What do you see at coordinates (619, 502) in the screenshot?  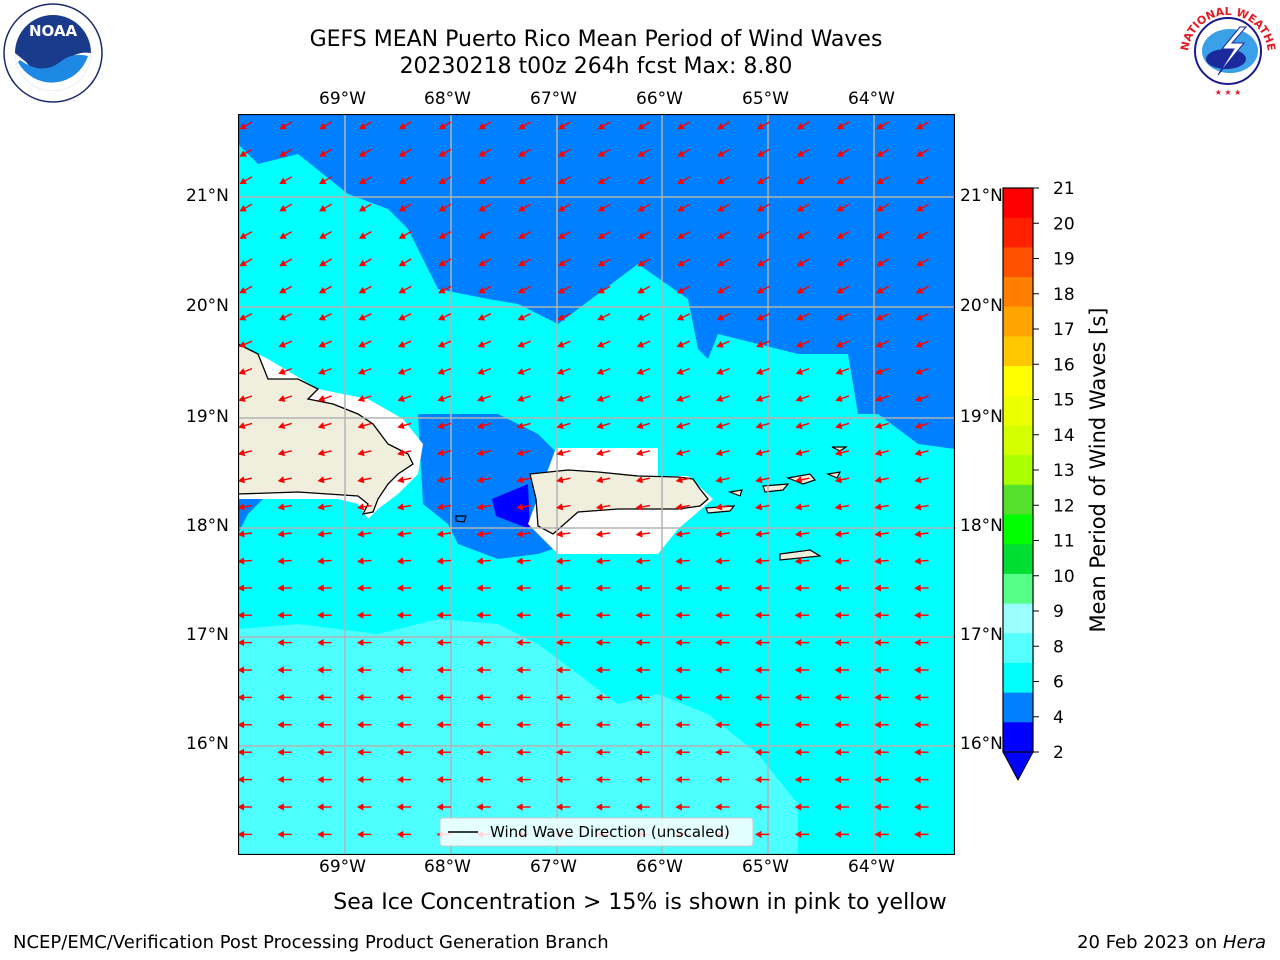 I see `land-puerto-rico` at bounding box center [619, 502].